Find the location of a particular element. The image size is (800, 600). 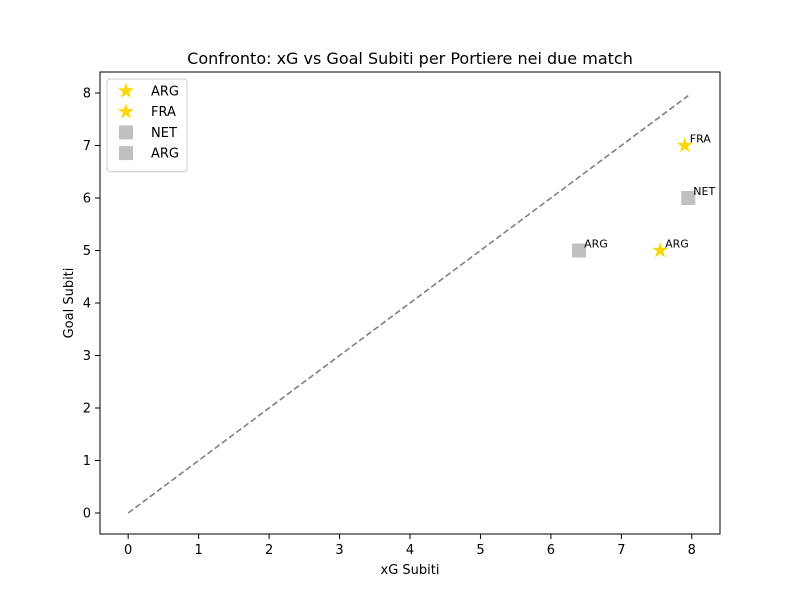

legend: ARG FRA NET ARG is located at coordinates (147, 125).